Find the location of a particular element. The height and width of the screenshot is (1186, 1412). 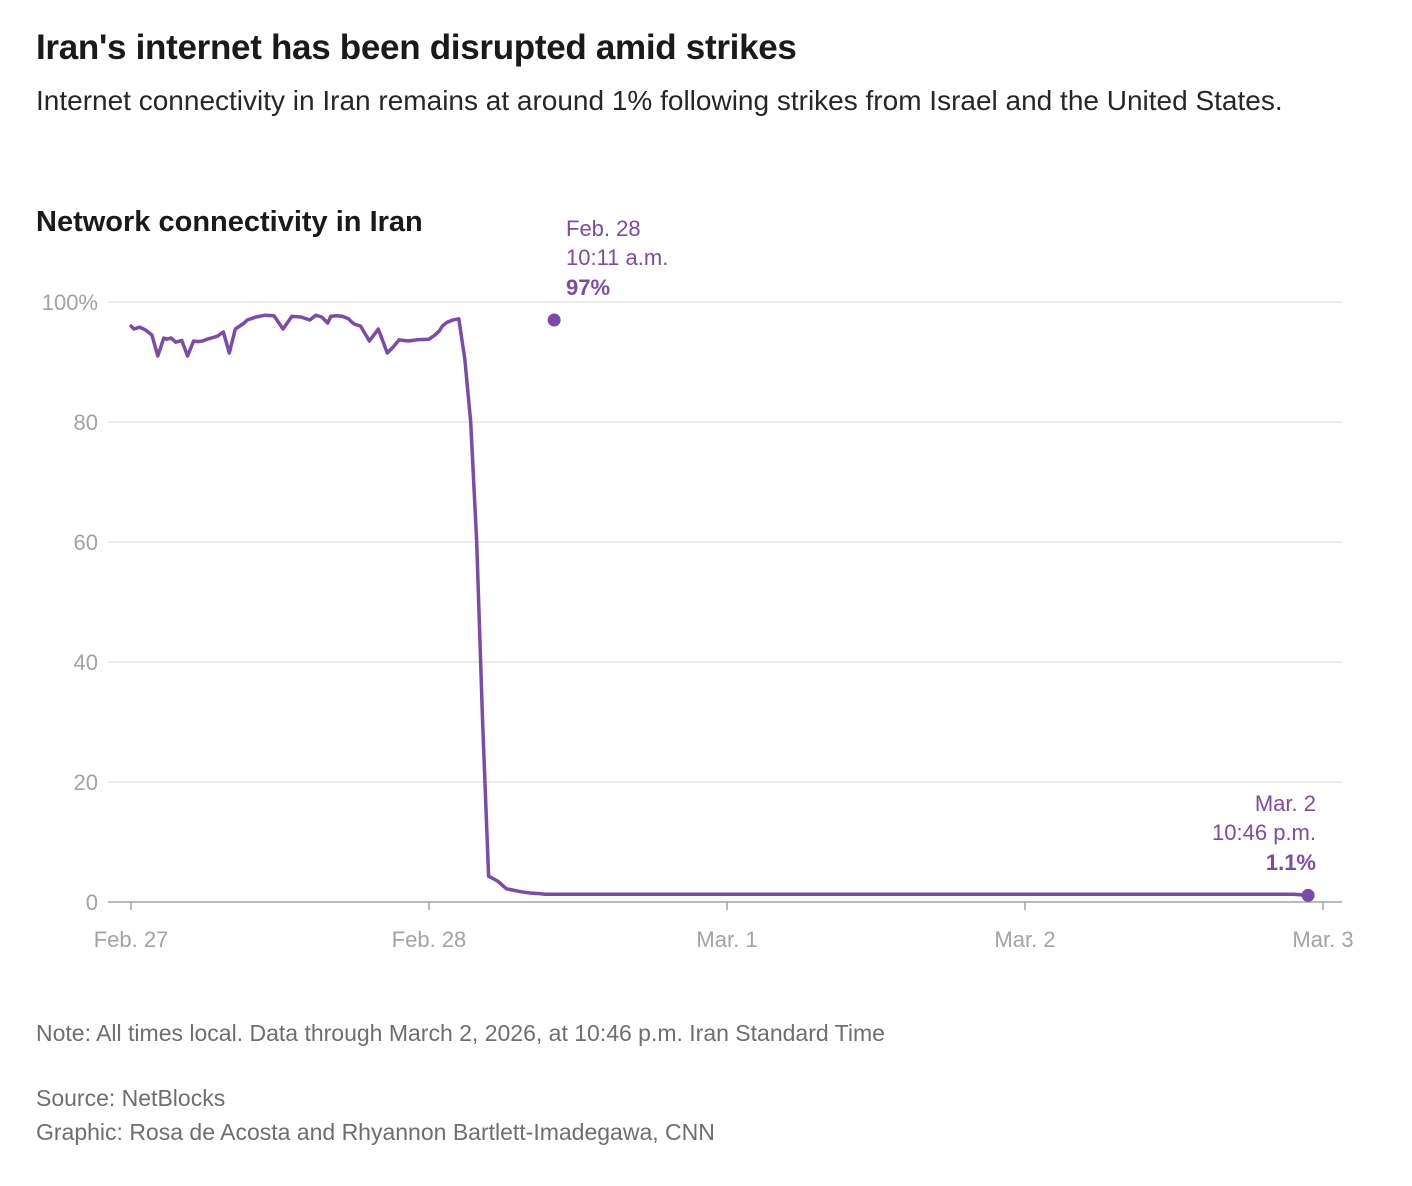

y-tick-label-20: 20 is located at coordinates (86, 782).